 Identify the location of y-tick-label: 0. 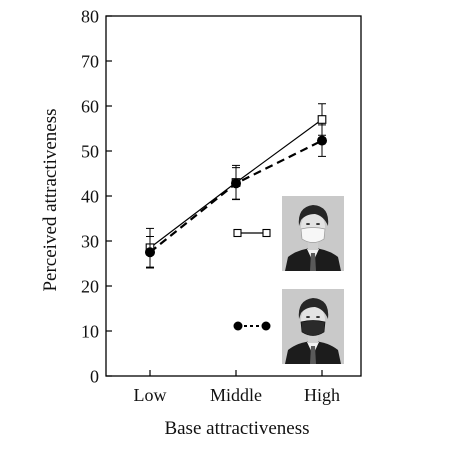
(94, 377).